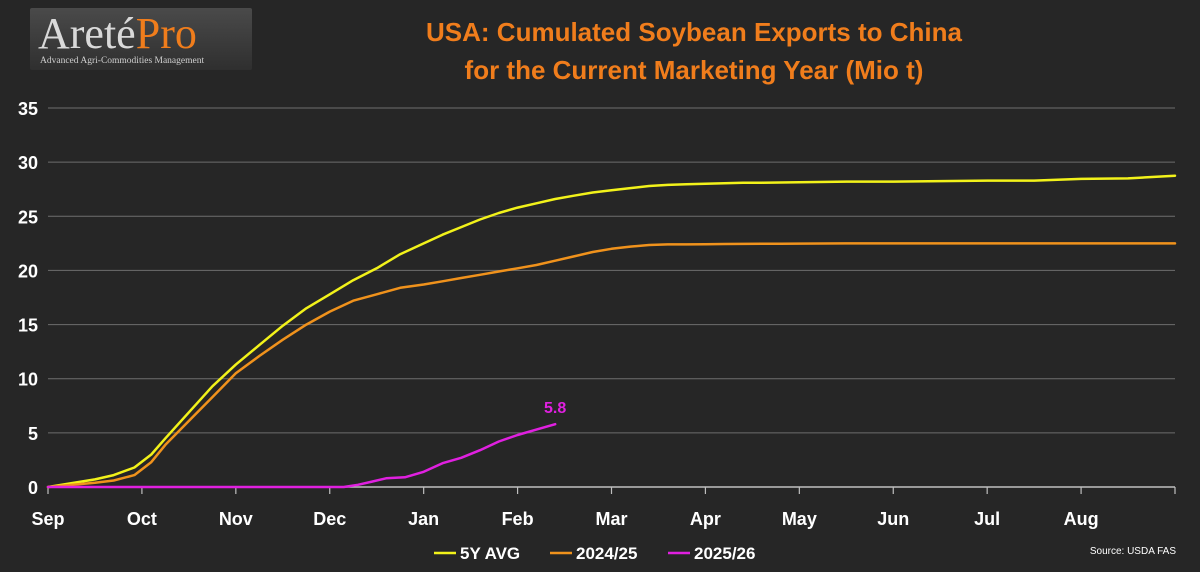 Image resolution: width=1200 pixels, height=572 pixels. I want to click on x-tick-label: Apr, so click(705, 519).